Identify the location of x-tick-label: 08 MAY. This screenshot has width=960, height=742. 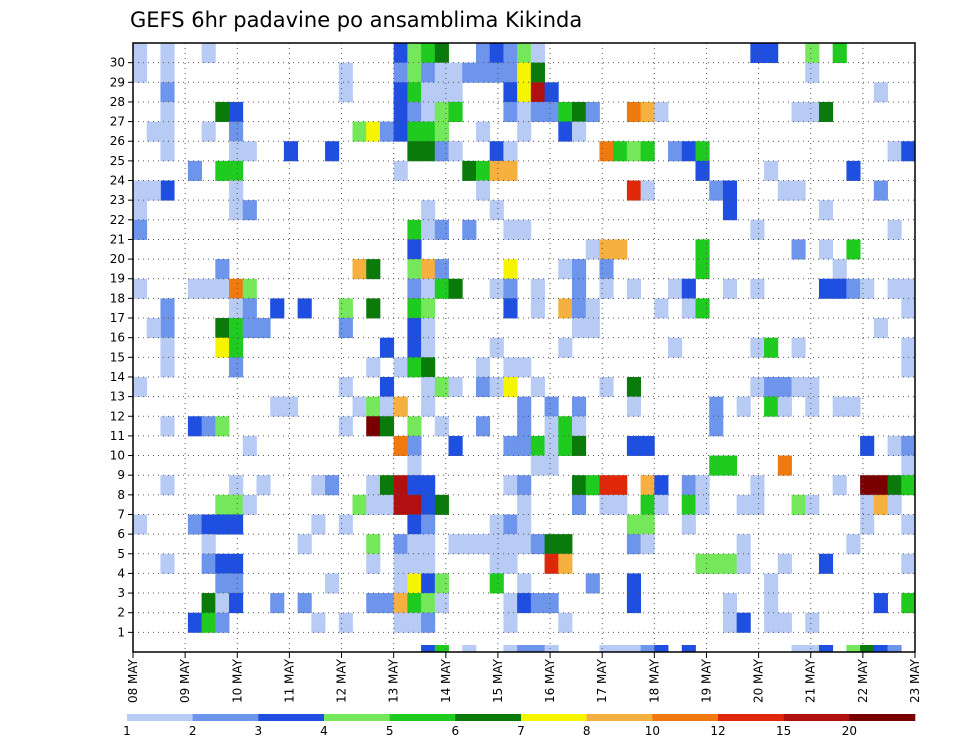
(133, 680).